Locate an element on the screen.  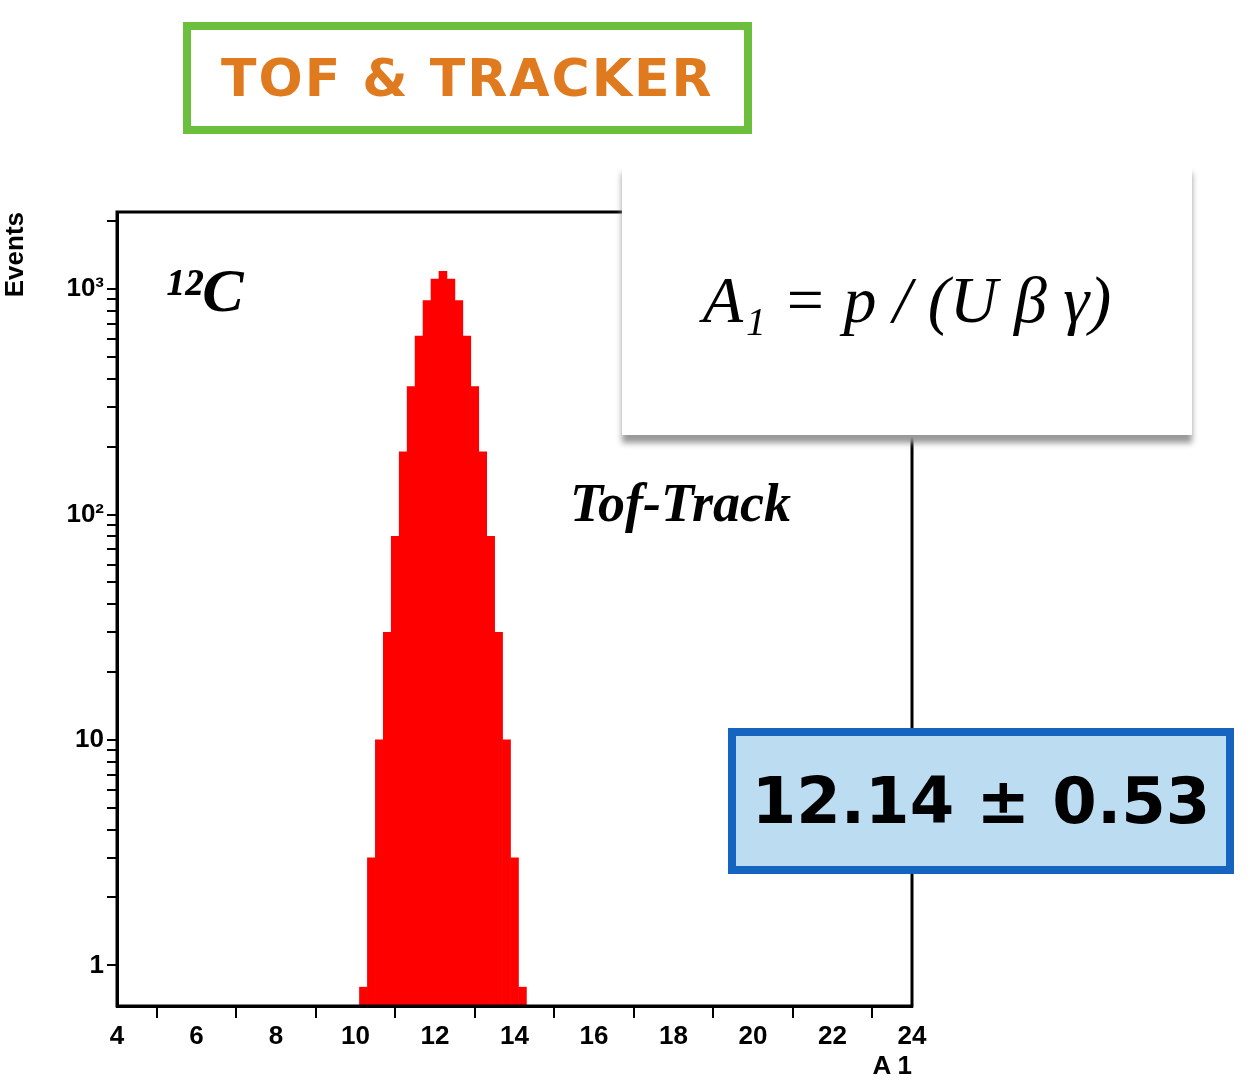
x-tick-label: 4 is located at coordinates (117, 1034).